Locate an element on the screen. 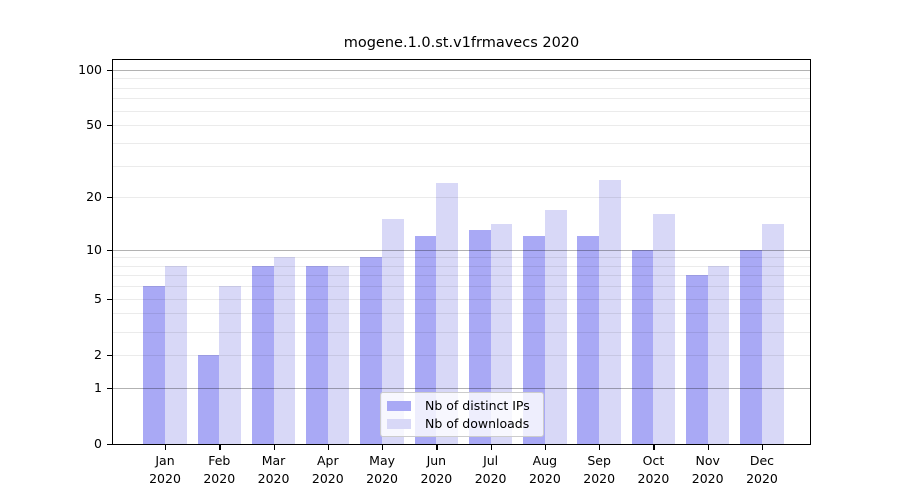 The width and height of the screenshot is (900, 500). x-tick-label-jun: Jun 2020 is located at coordinates (436, 469).